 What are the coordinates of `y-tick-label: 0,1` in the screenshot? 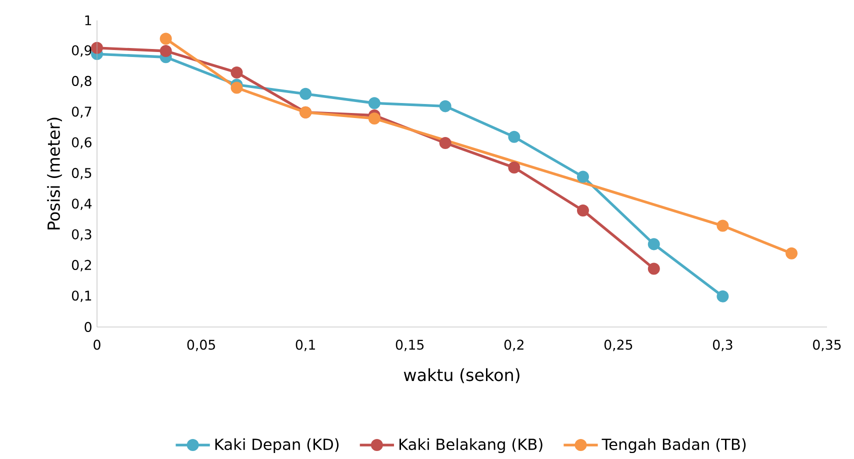 It's located at (82, 296).